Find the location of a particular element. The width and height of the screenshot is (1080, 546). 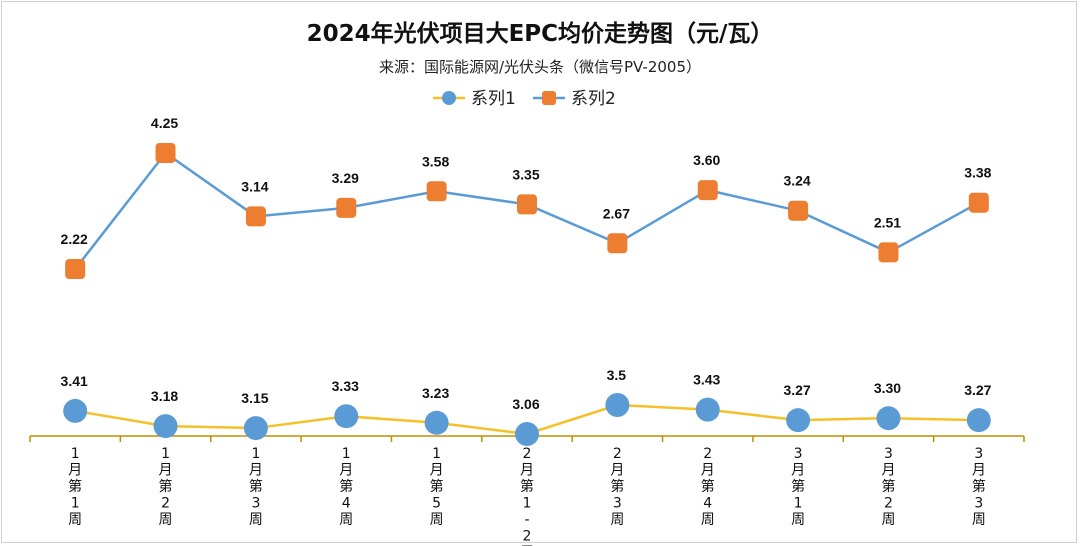

x-tick-label: 3 月第 1 周 is located at coordinates (798, 487).